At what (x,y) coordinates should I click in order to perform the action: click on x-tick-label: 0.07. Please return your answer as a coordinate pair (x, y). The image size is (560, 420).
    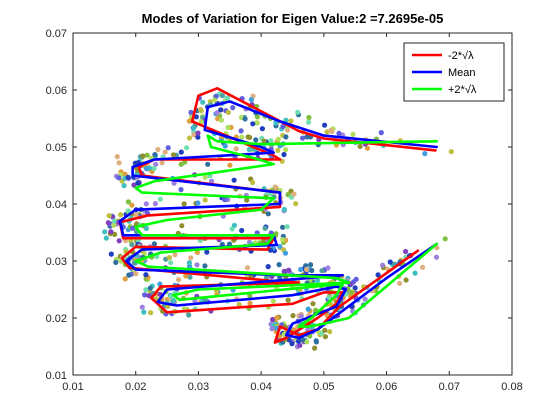
    Looking at the image, I should click on (449, 387).